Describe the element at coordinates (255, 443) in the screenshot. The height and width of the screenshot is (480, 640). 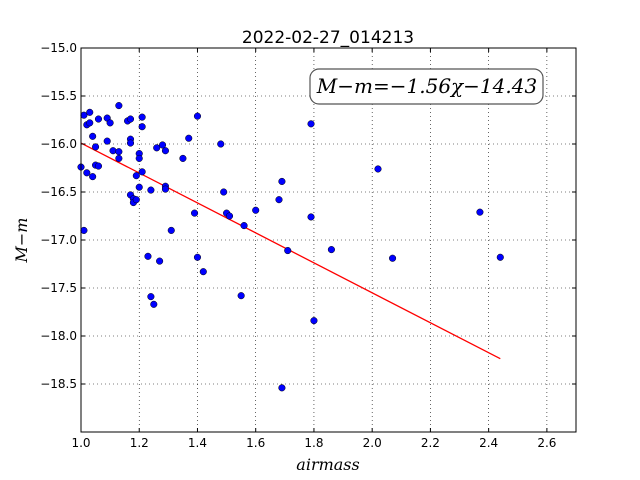
I see `x-tick-label: 1.6` at that location.